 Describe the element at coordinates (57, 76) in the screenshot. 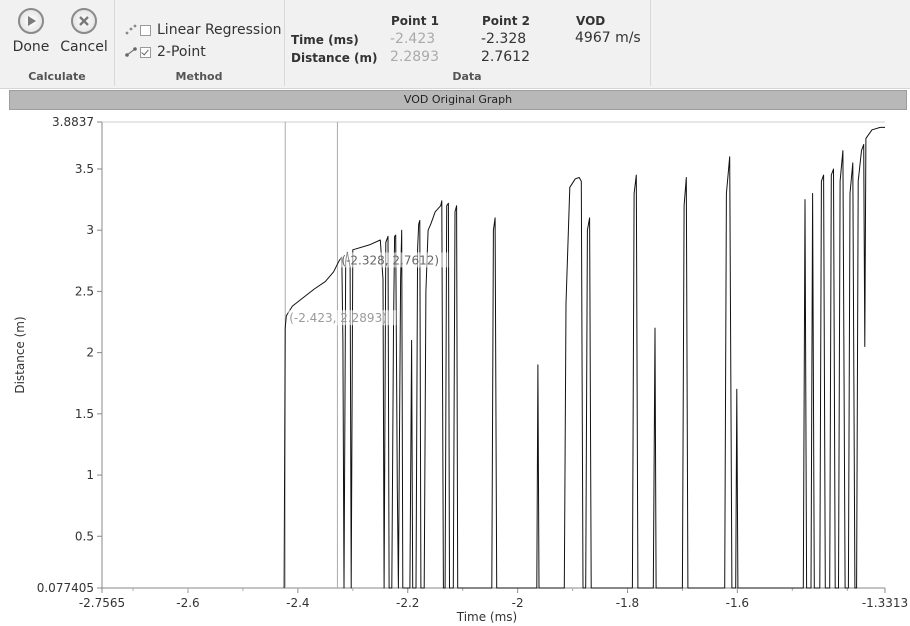

I see `calculate-group-label: Calculate` at that location.